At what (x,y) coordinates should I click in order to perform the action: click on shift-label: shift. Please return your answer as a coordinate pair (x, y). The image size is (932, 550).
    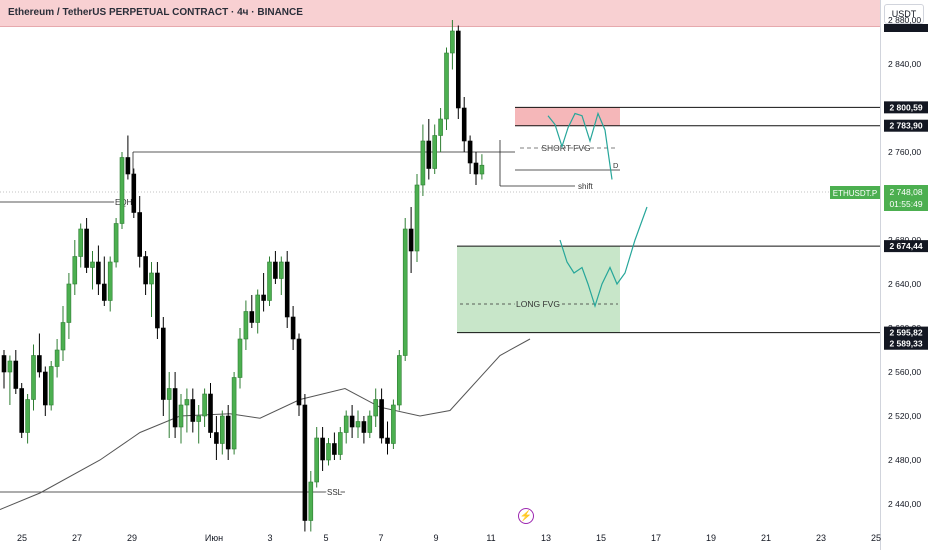
    Looking at the image, I should click on (585, 186).